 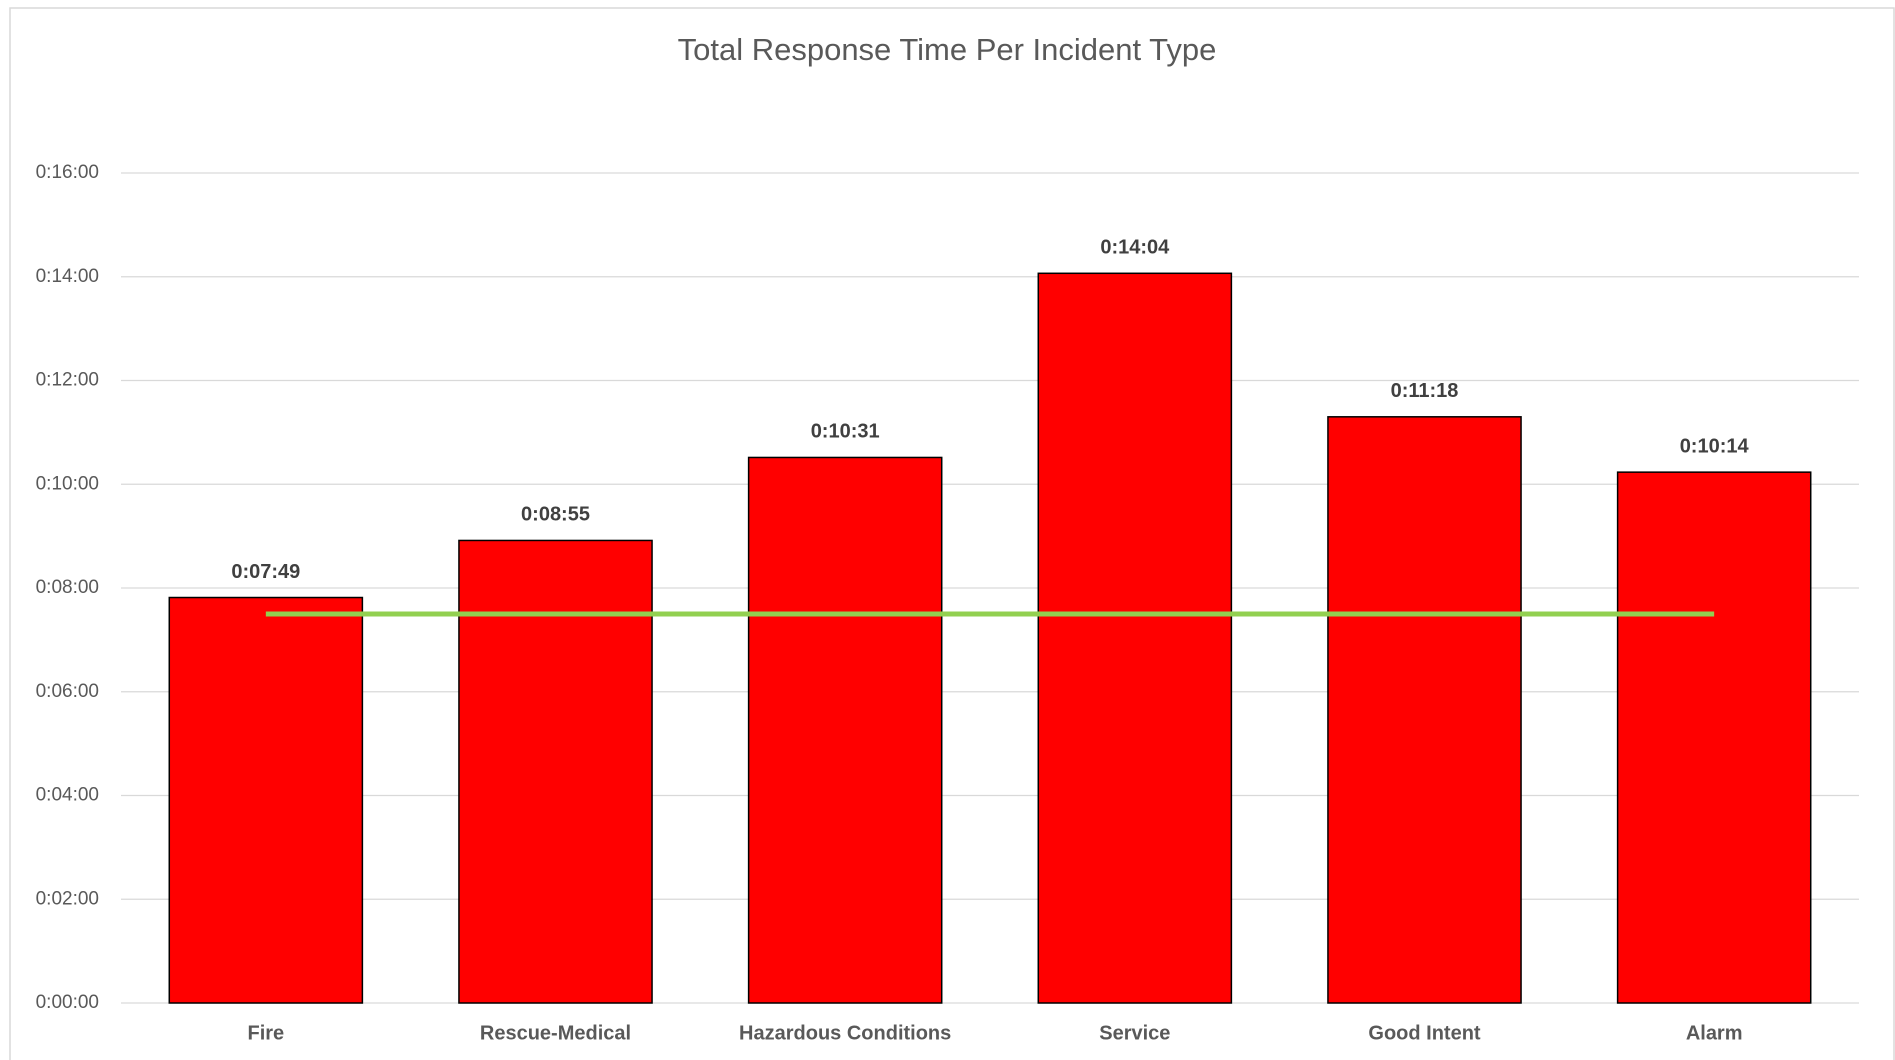 I want to click on y-tick-label: 0:08:00, so click(x=67, y=587).